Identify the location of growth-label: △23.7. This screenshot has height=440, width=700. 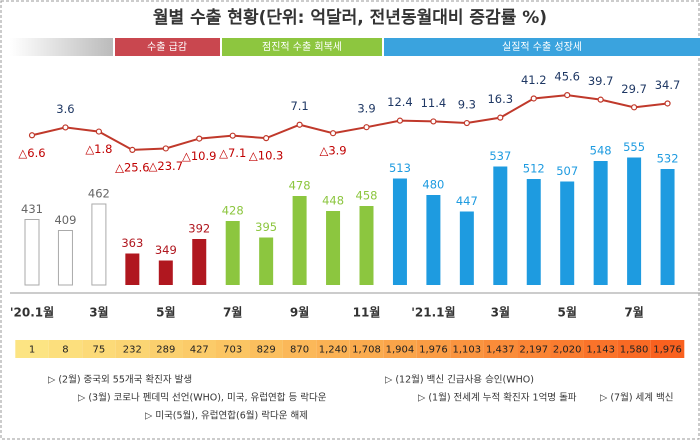
(166, 166).